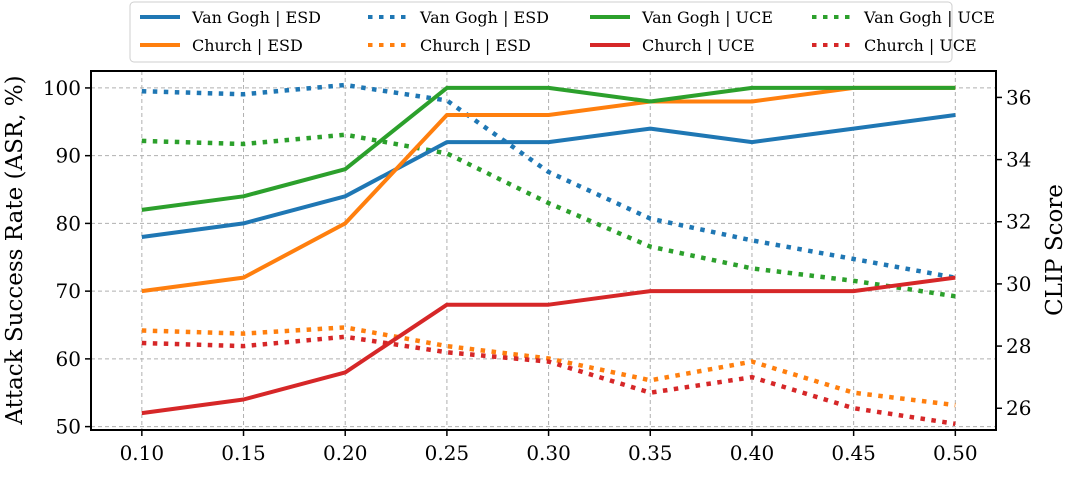 This screenshot has height=477, width=1078. Describe the element at coordinates (62, 88) in the screenshot. I see `y-tick-label: 100` at that location.